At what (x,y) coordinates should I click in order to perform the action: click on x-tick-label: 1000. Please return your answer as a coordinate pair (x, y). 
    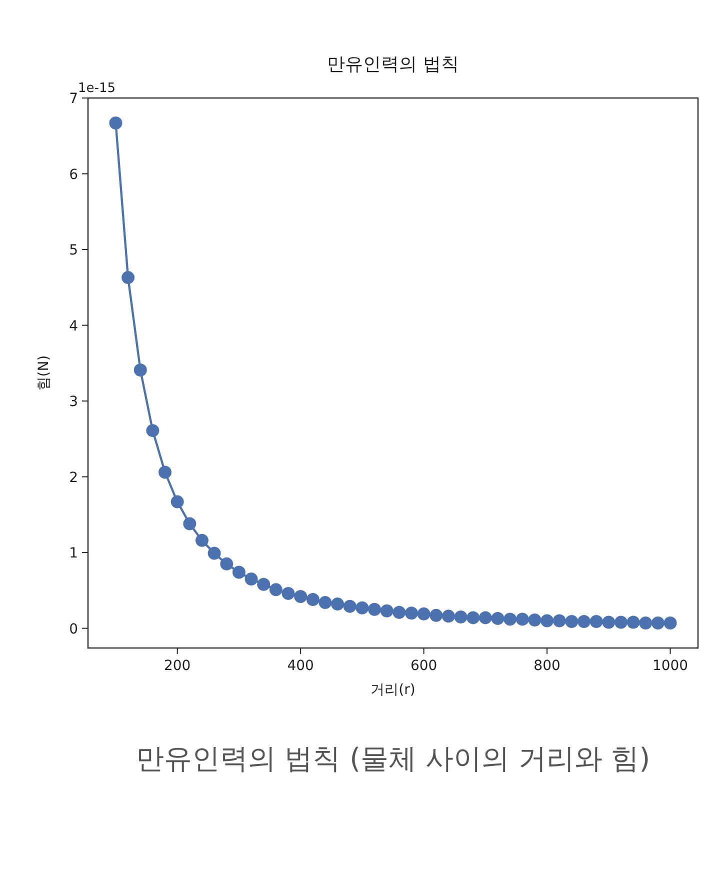
    Looking at the image, I should click on (670, 666).